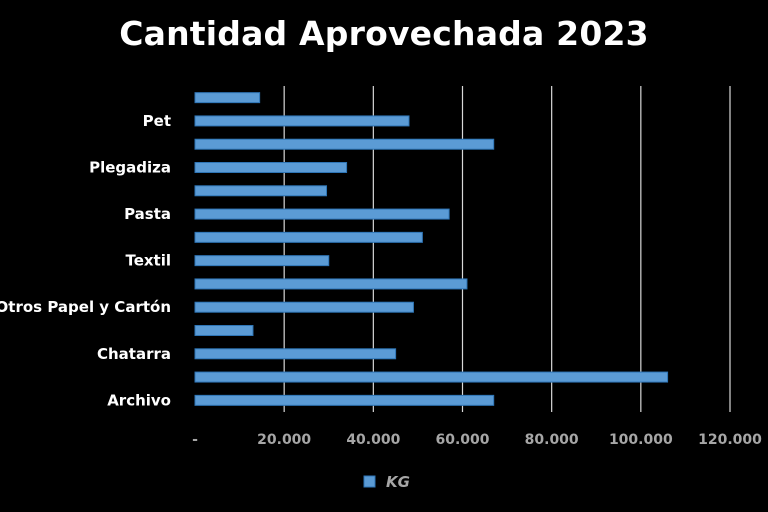 The width and height of the screenshot is (768, 512). What do you see at coordinates (730, 440) in the screenshot?
I see `x-tick-label: 120.000` at bounding box center [730, 440].